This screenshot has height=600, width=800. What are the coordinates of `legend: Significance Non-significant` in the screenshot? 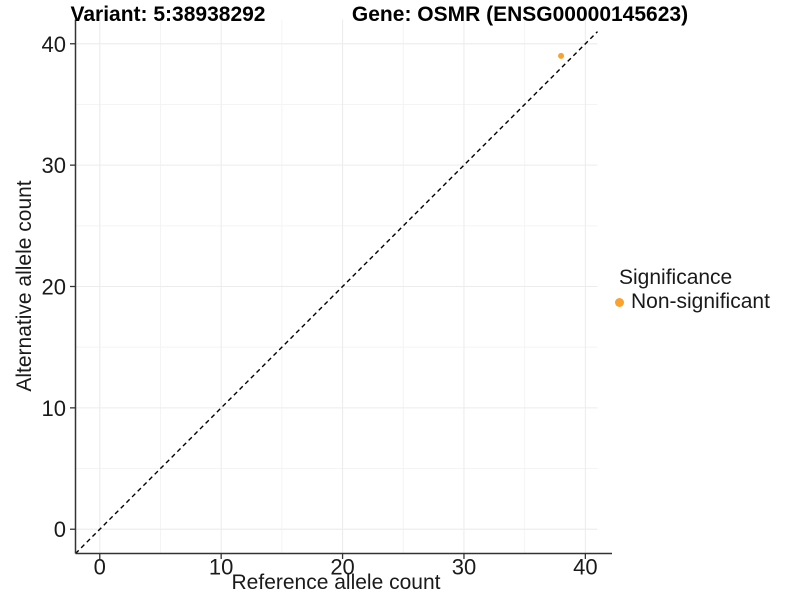 It's located at (691, 290).